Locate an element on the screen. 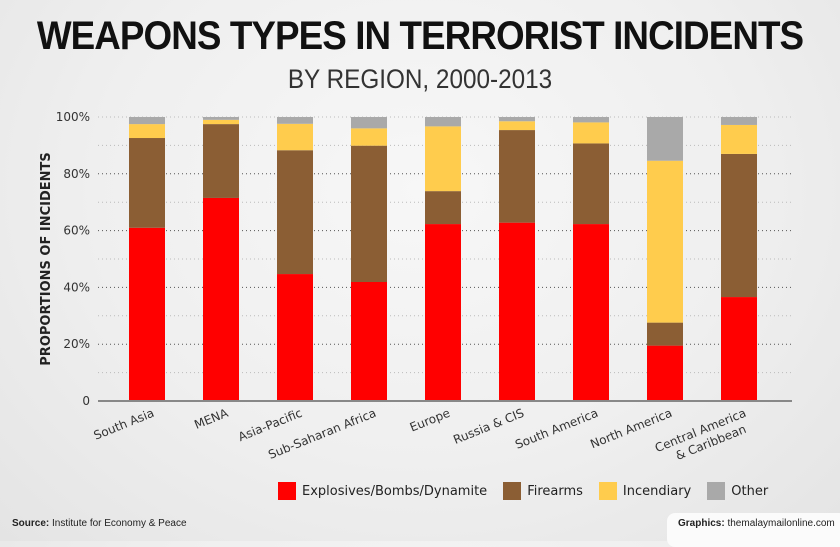 The image size is (840, 547). legend-item: Firearms is located at coordinates (543, 491).